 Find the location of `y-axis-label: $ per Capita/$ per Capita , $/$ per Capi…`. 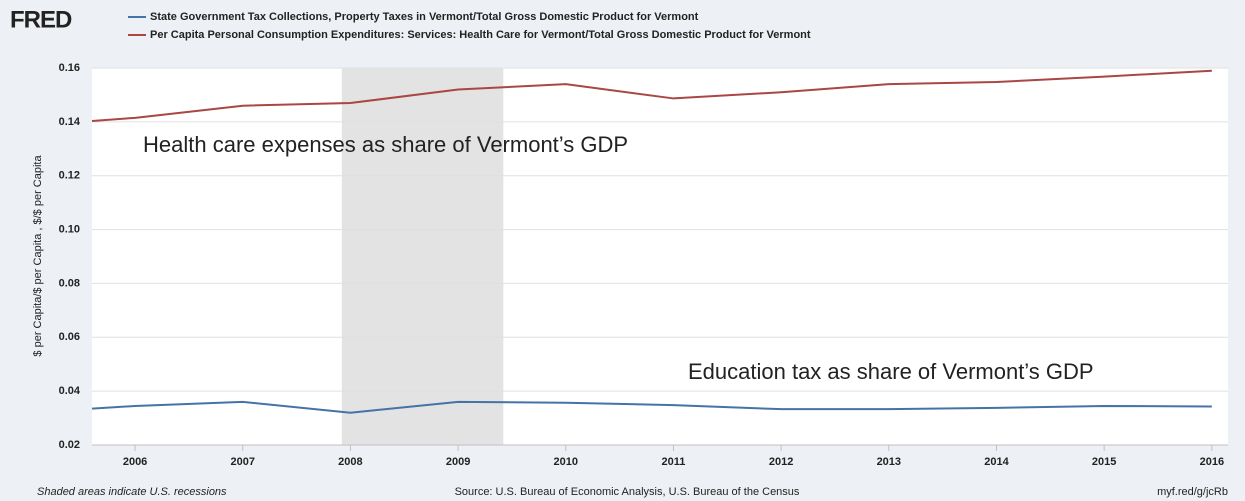

y-axis-label: $ per Capita/$ per Capita , $/$ per Capi… is located at coordinates (38, 256).